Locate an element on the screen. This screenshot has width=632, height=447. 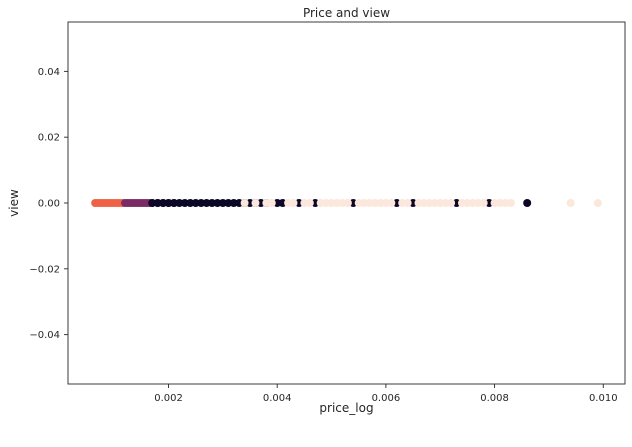
data-points is located at coordinates (346, 203).